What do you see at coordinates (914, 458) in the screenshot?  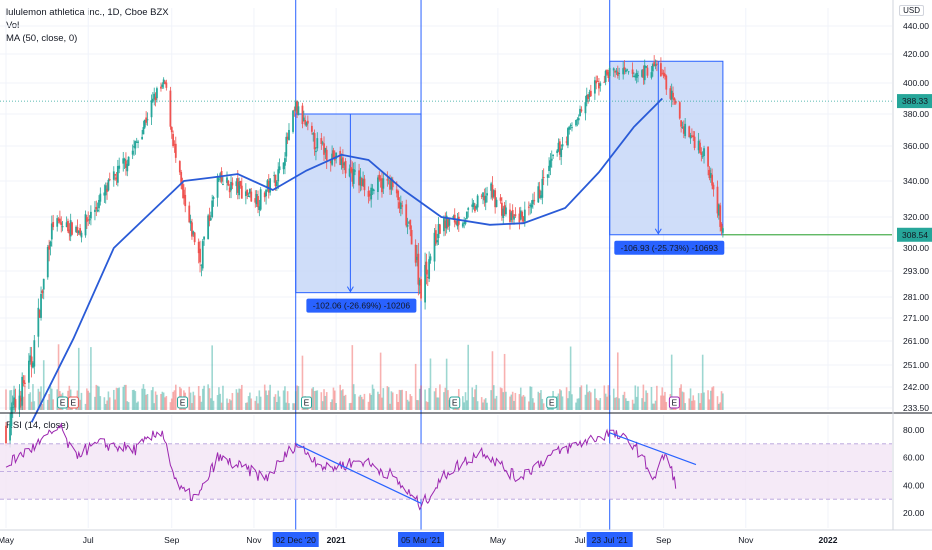 I see `rsi-tick-label: 60.00` at bounding box center [914, 458].